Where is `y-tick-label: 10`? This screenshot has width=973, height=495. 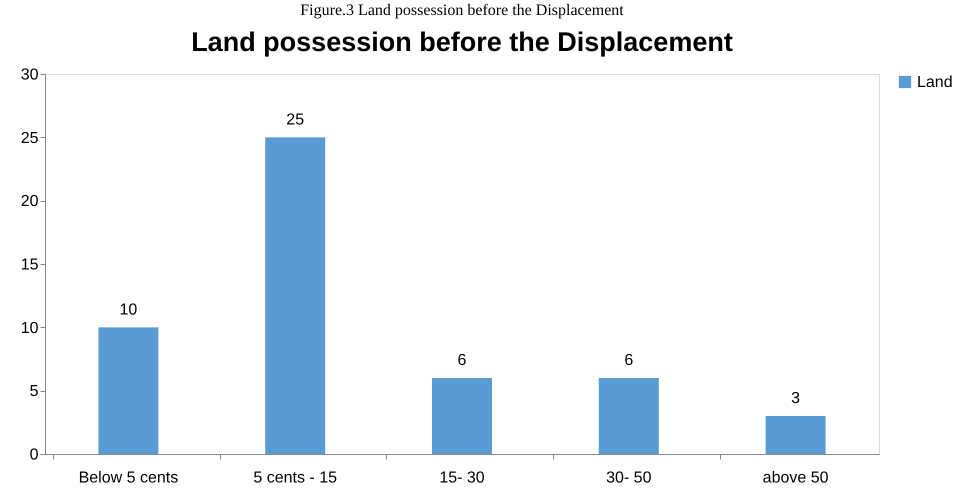 y-tick-label: 10 is located at coordinates (29, 328).